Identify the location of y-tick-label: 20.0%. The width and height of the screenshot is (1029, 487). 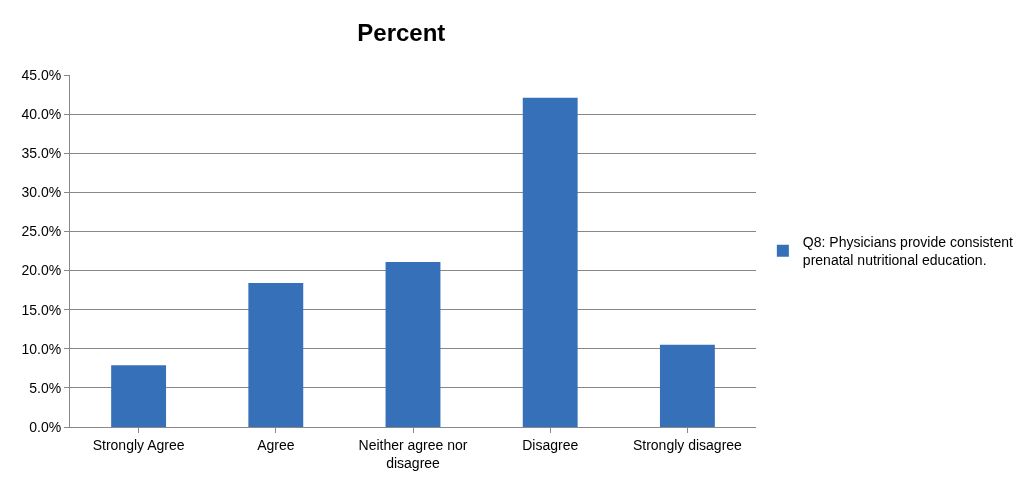
(41, 270).